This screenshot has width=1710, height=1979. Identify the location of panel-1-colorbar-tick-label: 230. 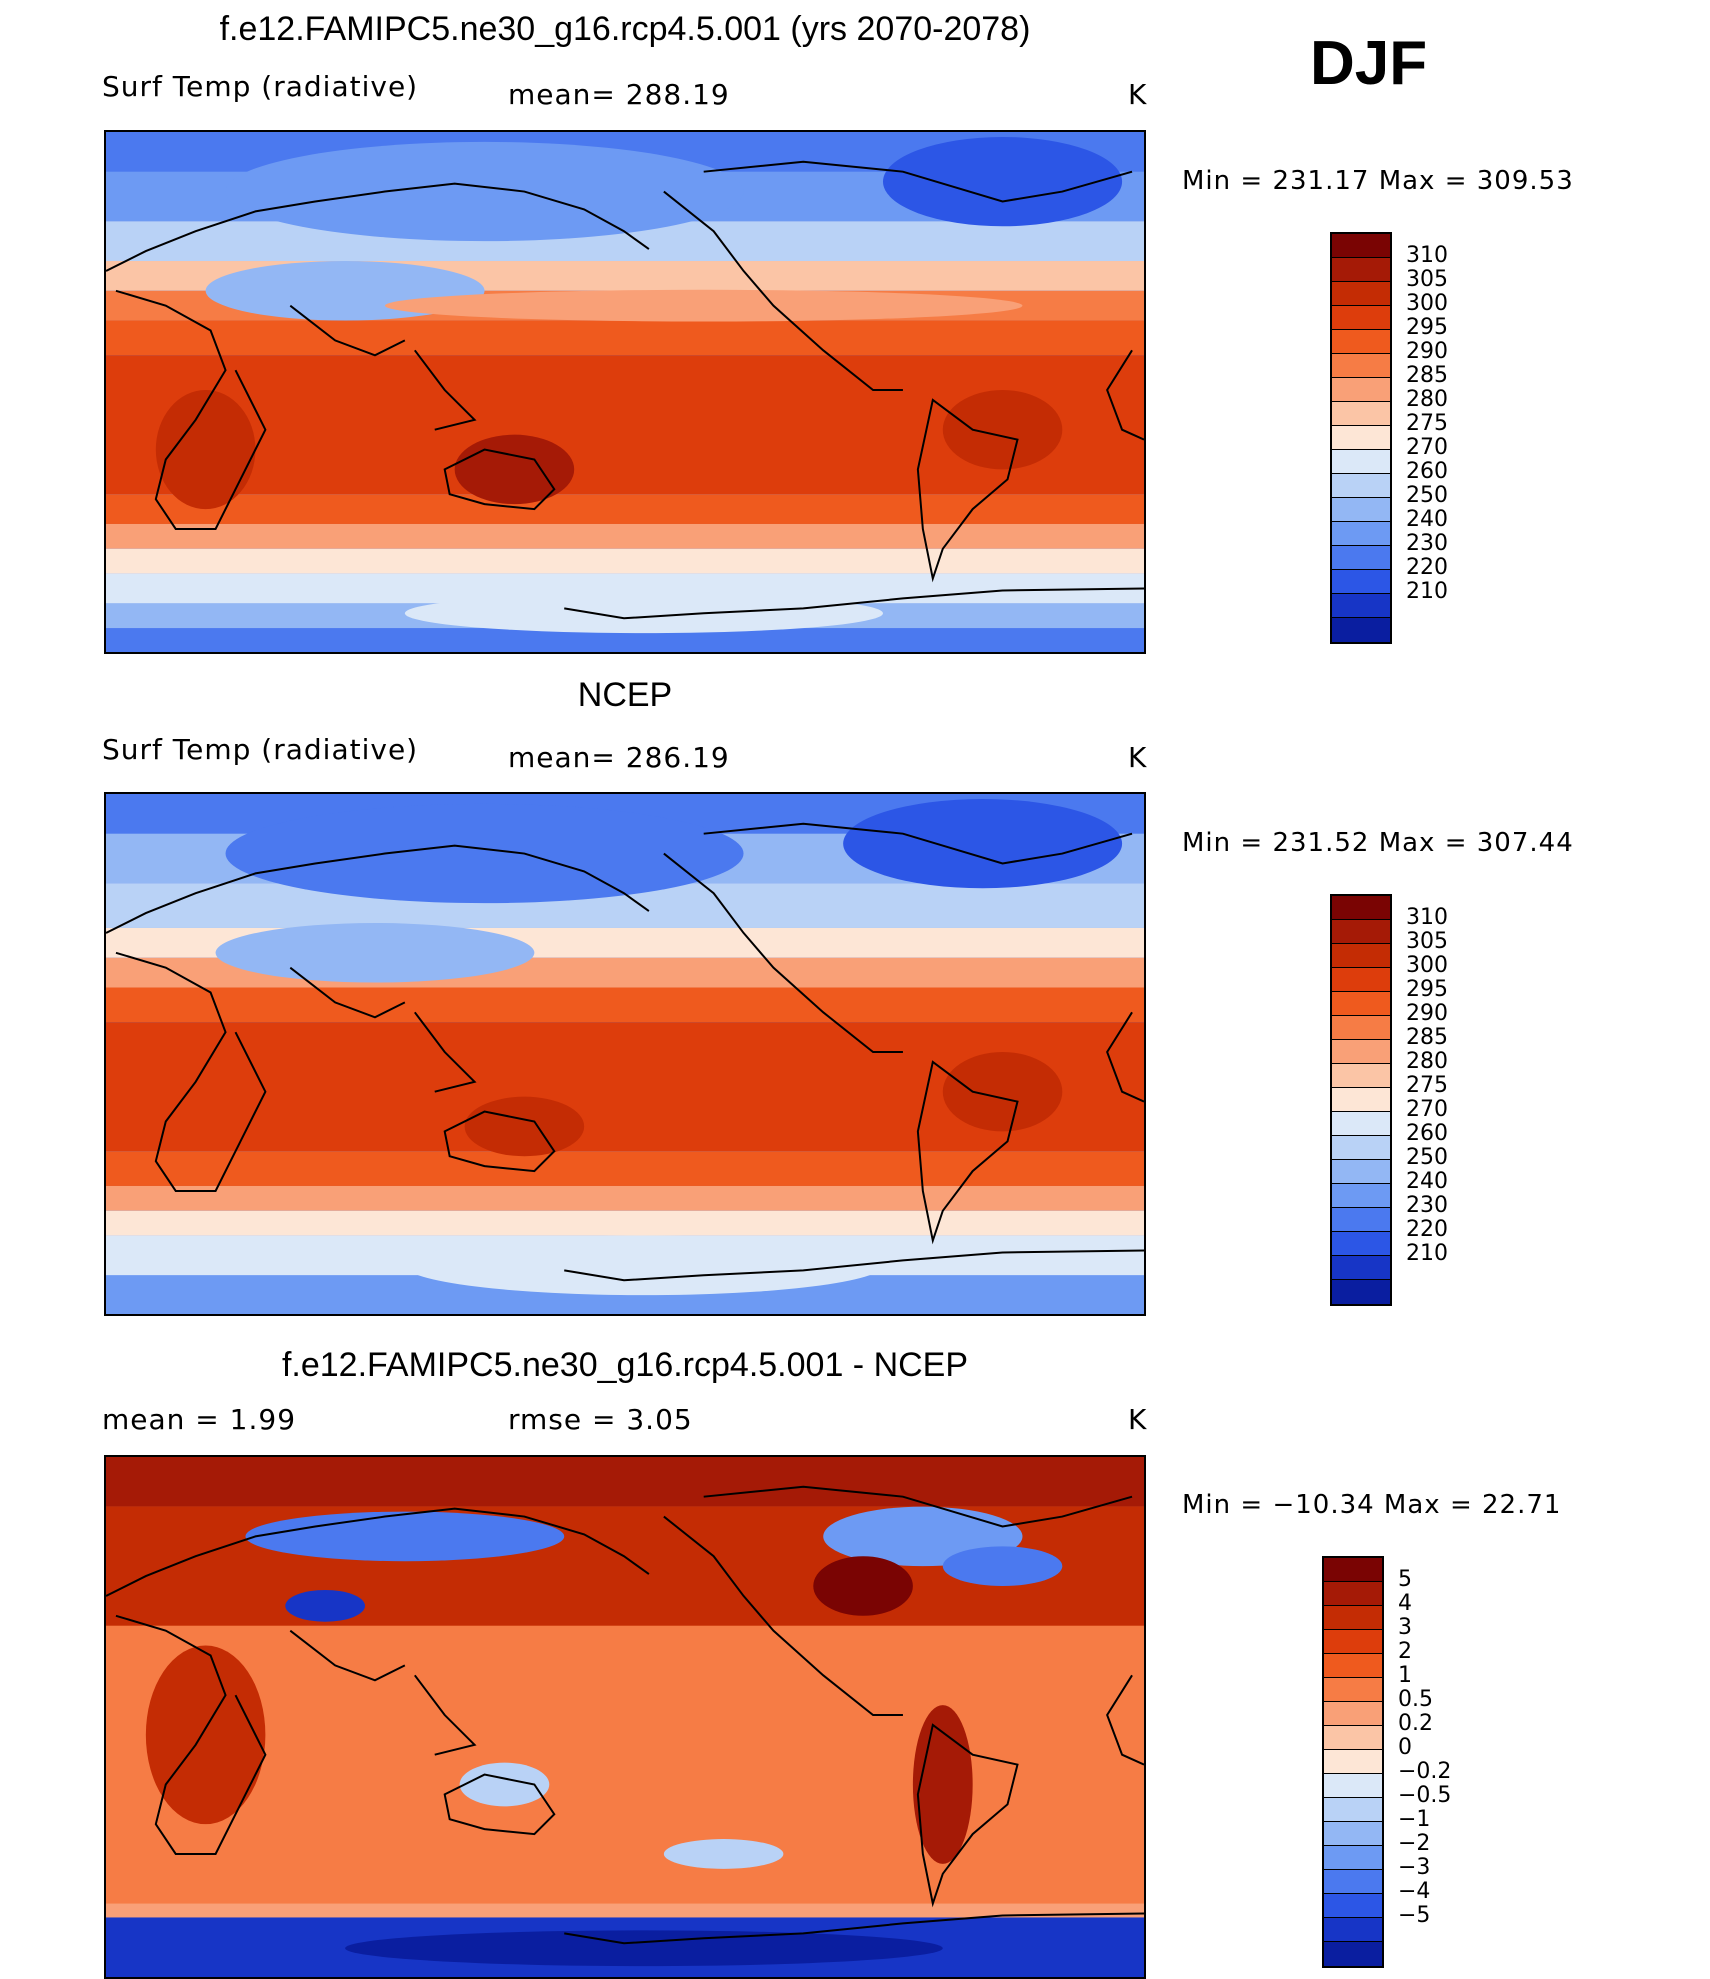
(1427, 543).